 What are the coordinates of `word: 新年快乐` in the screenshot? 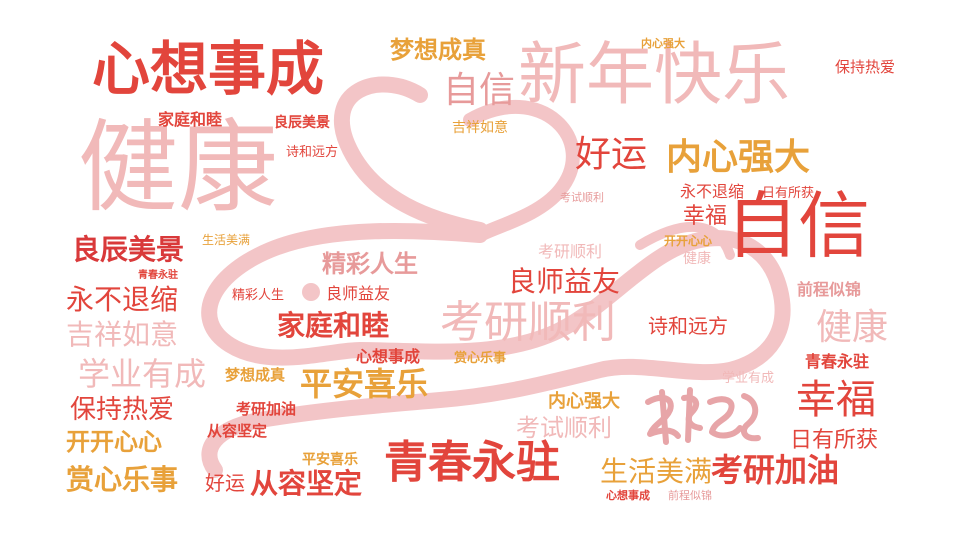 It's located at (654, 75).